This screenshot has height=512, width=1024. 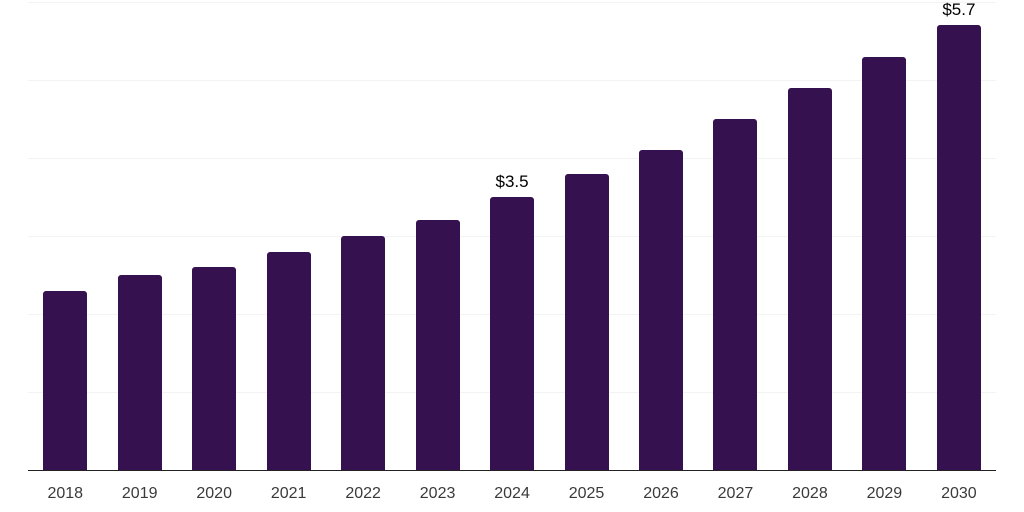 I want to click on bar-column: 2025, so click(x=586, y=251).